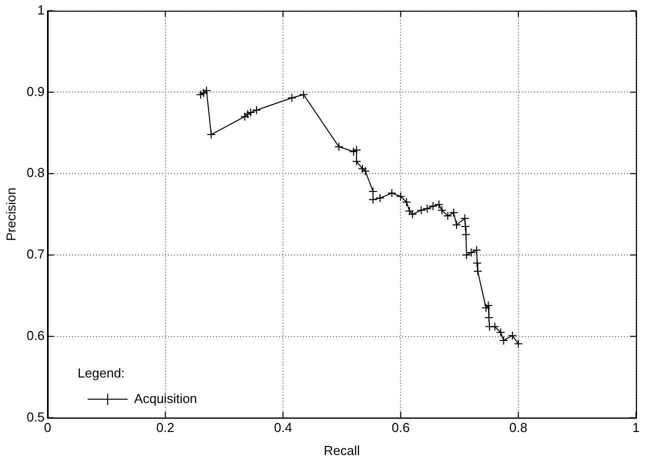  What do you see at coordinates (41, 10) in the screenshot?
I see `y-tick-label: 1` at bounding box center [41, 10].